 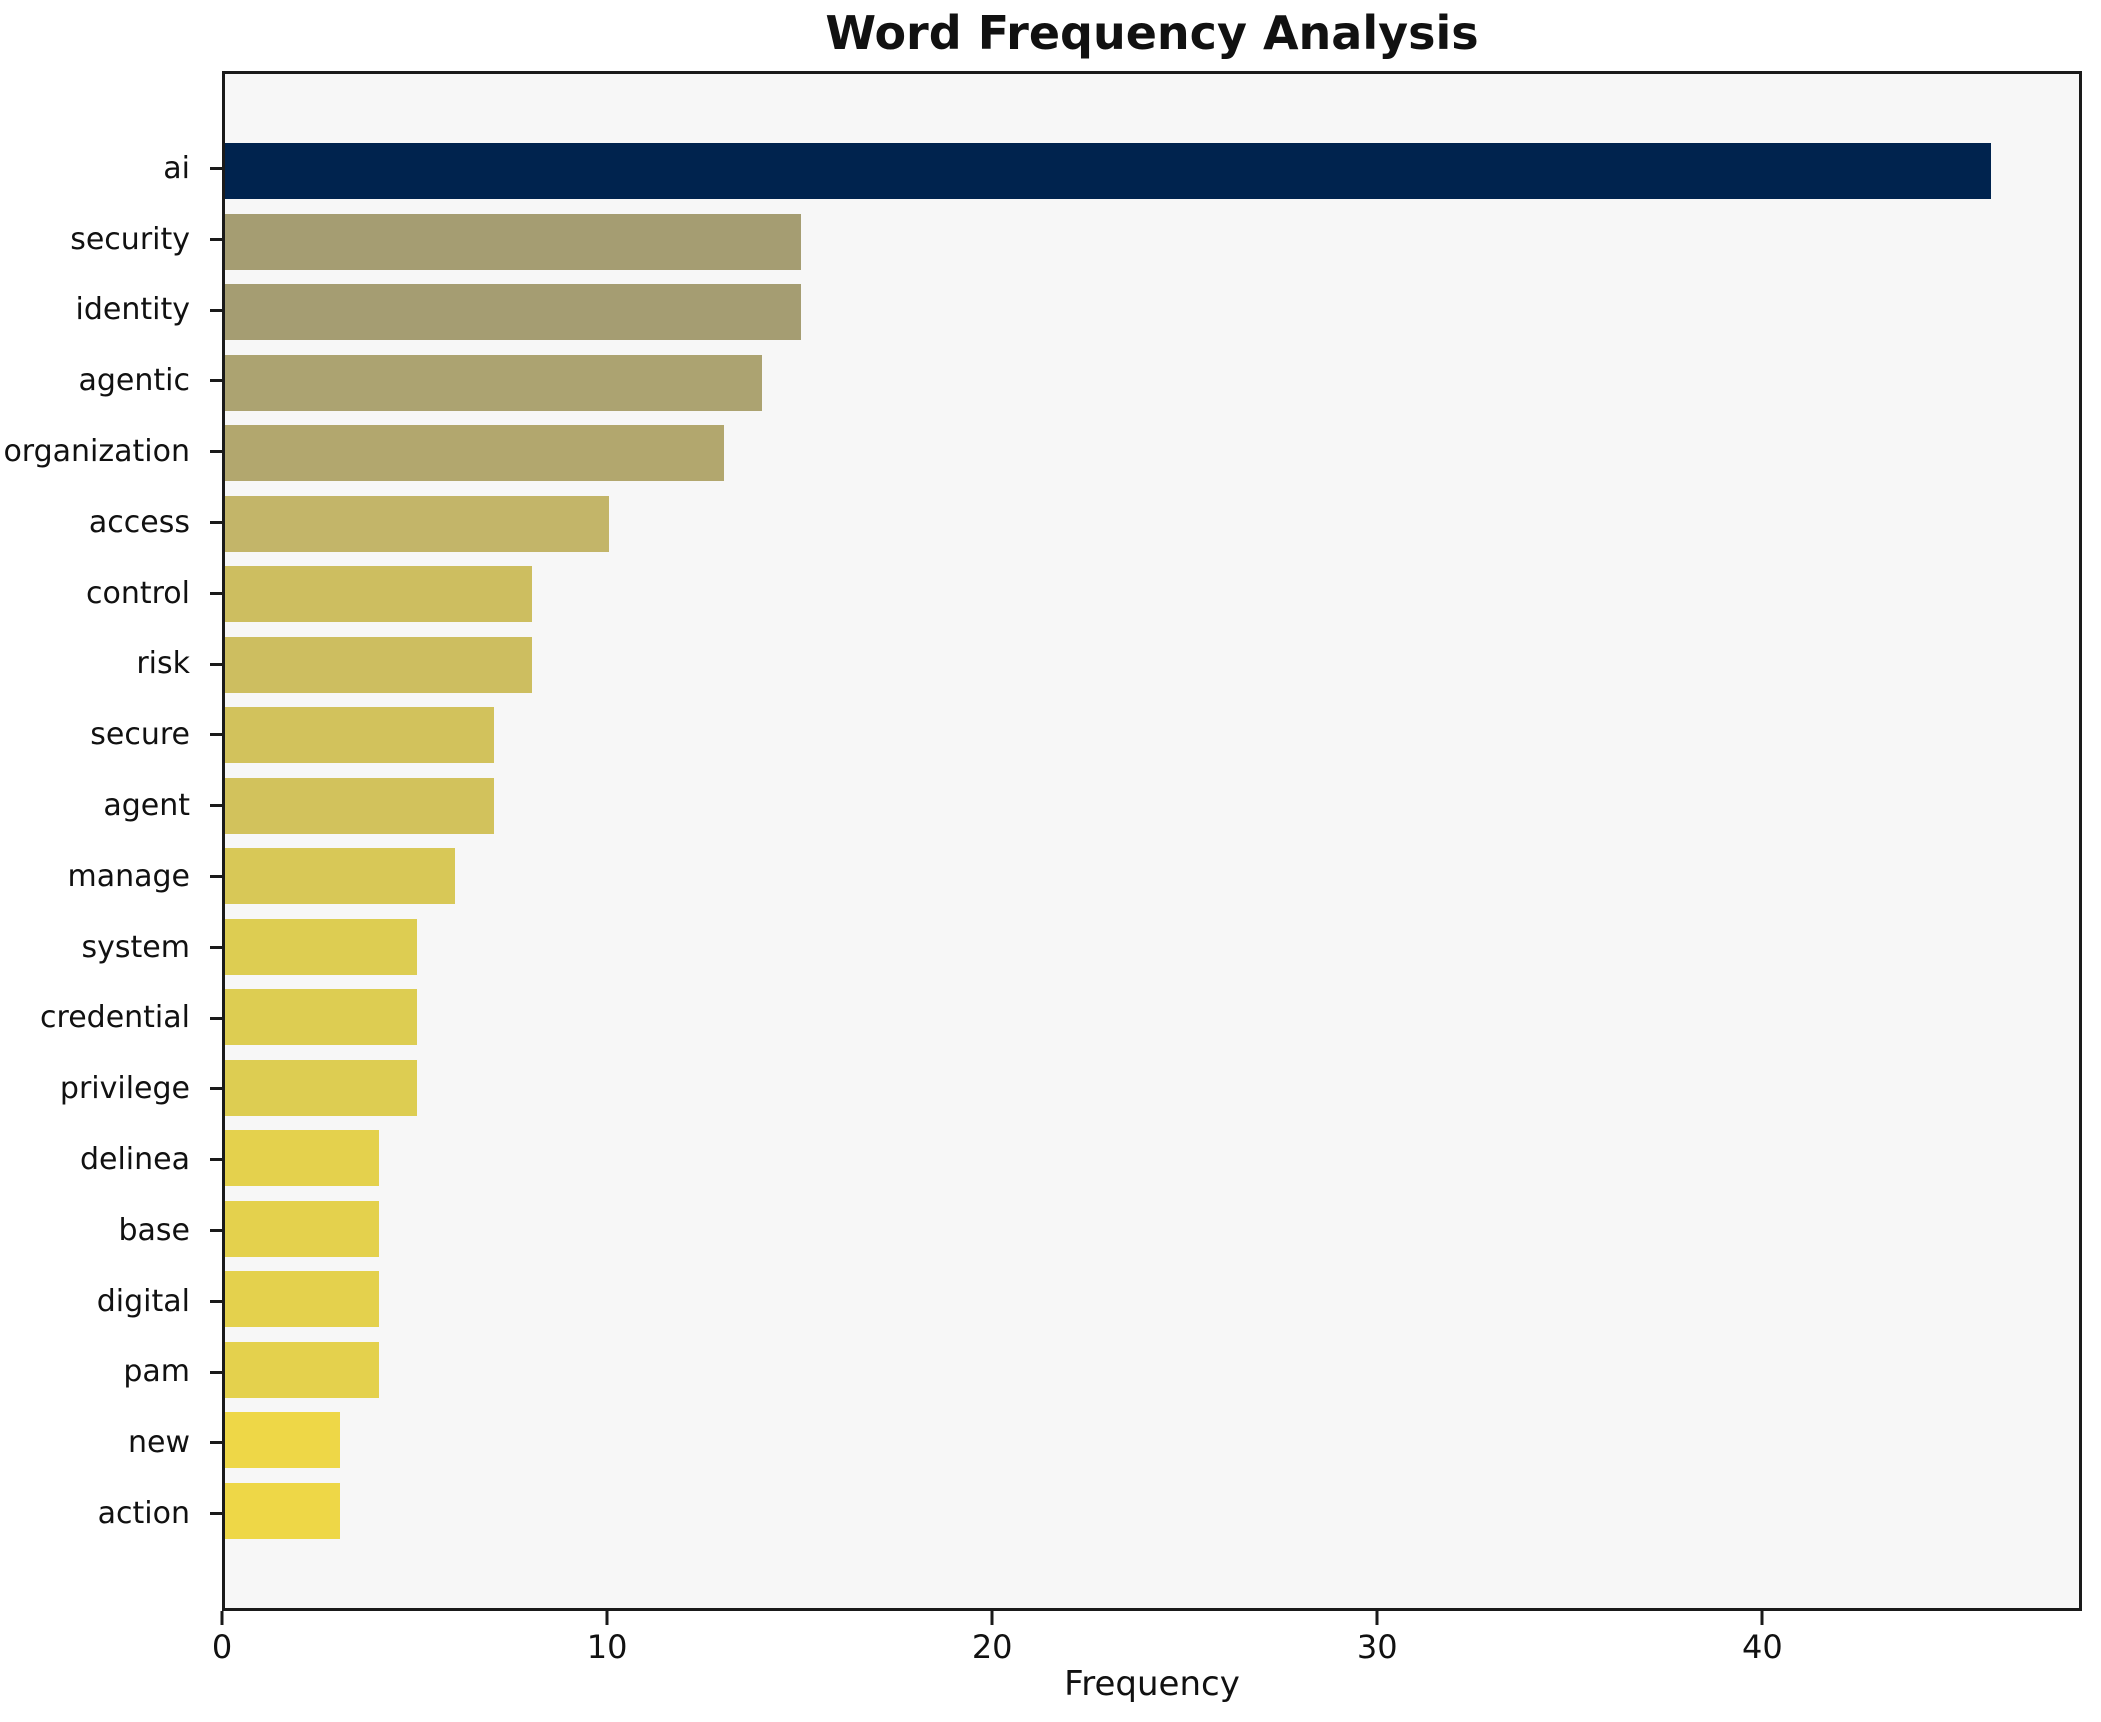 I want to click on y-label-access: access, so click(x=139, y=522).